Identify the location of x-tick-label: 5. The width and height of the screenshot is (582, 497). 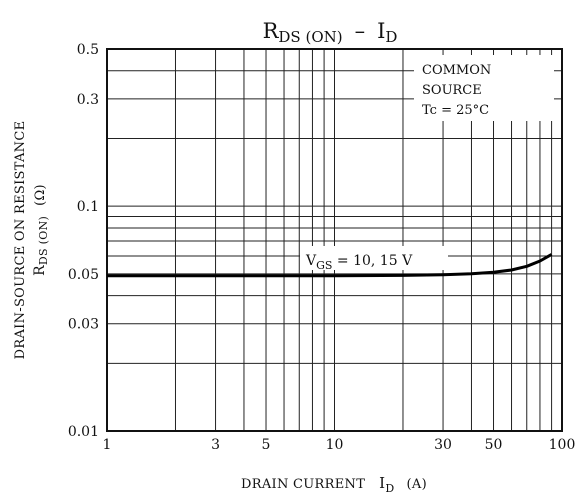
(266, 445).